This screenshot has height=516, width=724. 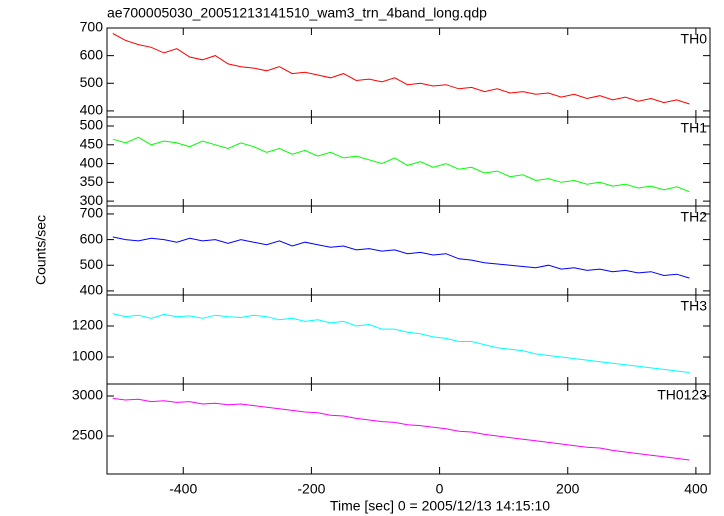 What do you see at coordinates (92, 181) in the screenshot?
I see `y-tick-label: 350` at bounding box center [92, 181].